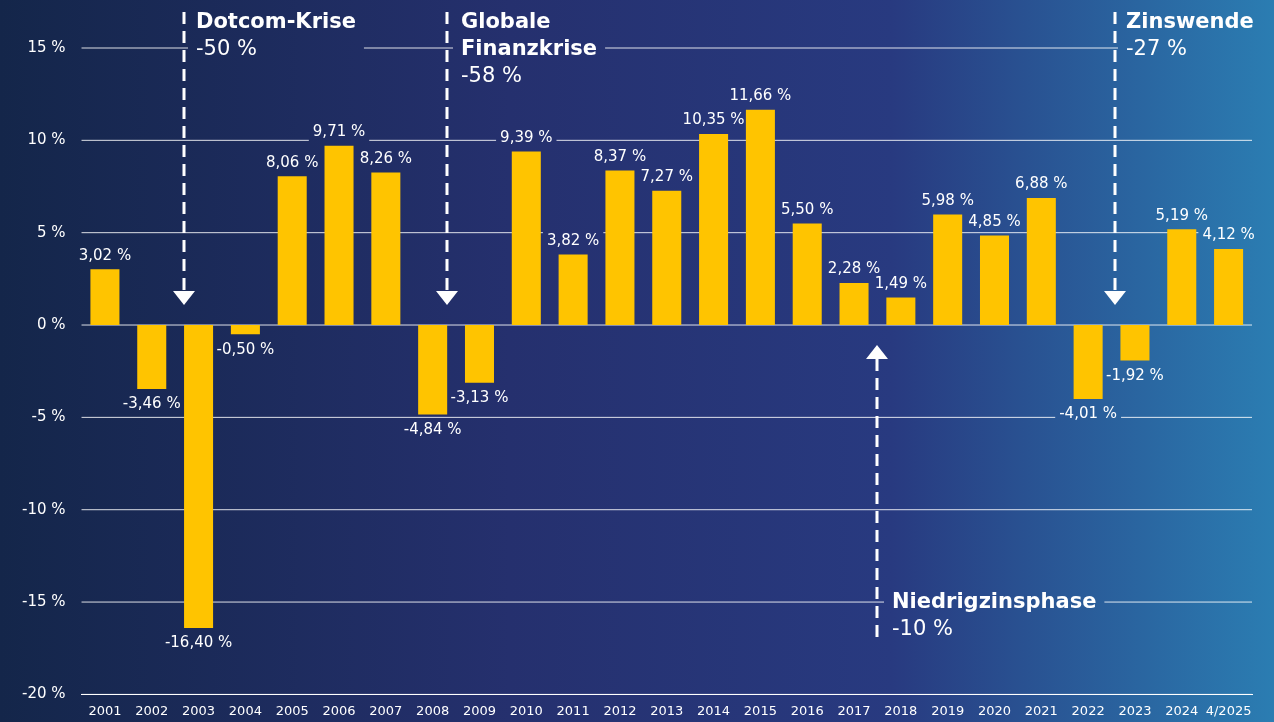  Describe the element at coordinates (901, 282) in the screenshot. I see `data-label: 1,49 %` at that location.